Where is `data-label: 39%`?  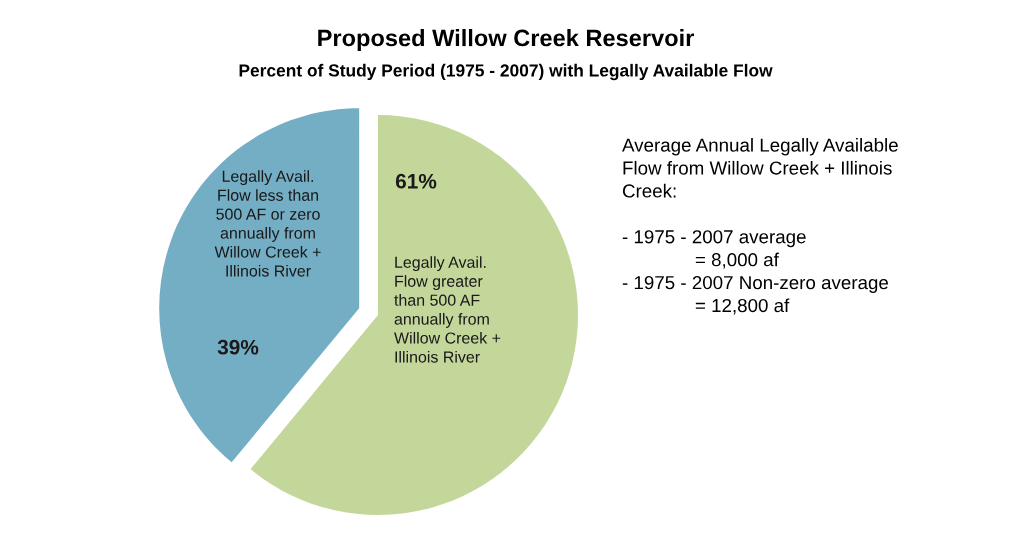
data-label: 39% is located at coordinates (238, 347).